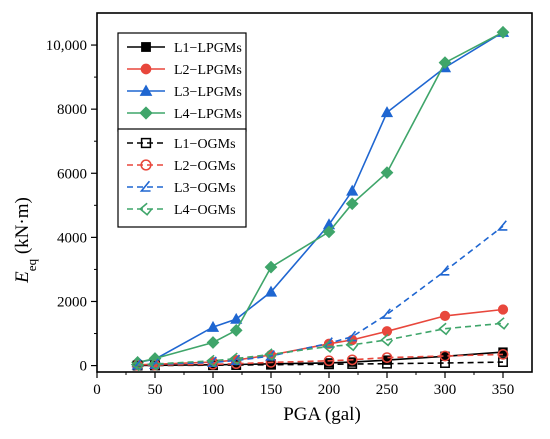 The width and height of the screenshot is (550, 439). What do you see at coordinates (22, 228) in the screenshot?
I see `y-axis-title-unit: (kN·m)` at bounding box center [22, 228].